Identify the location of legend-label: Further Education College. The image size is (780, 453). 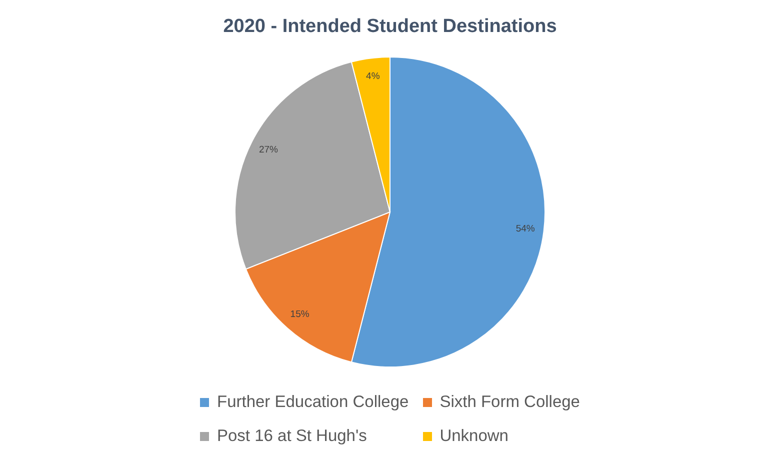
(312, 402).